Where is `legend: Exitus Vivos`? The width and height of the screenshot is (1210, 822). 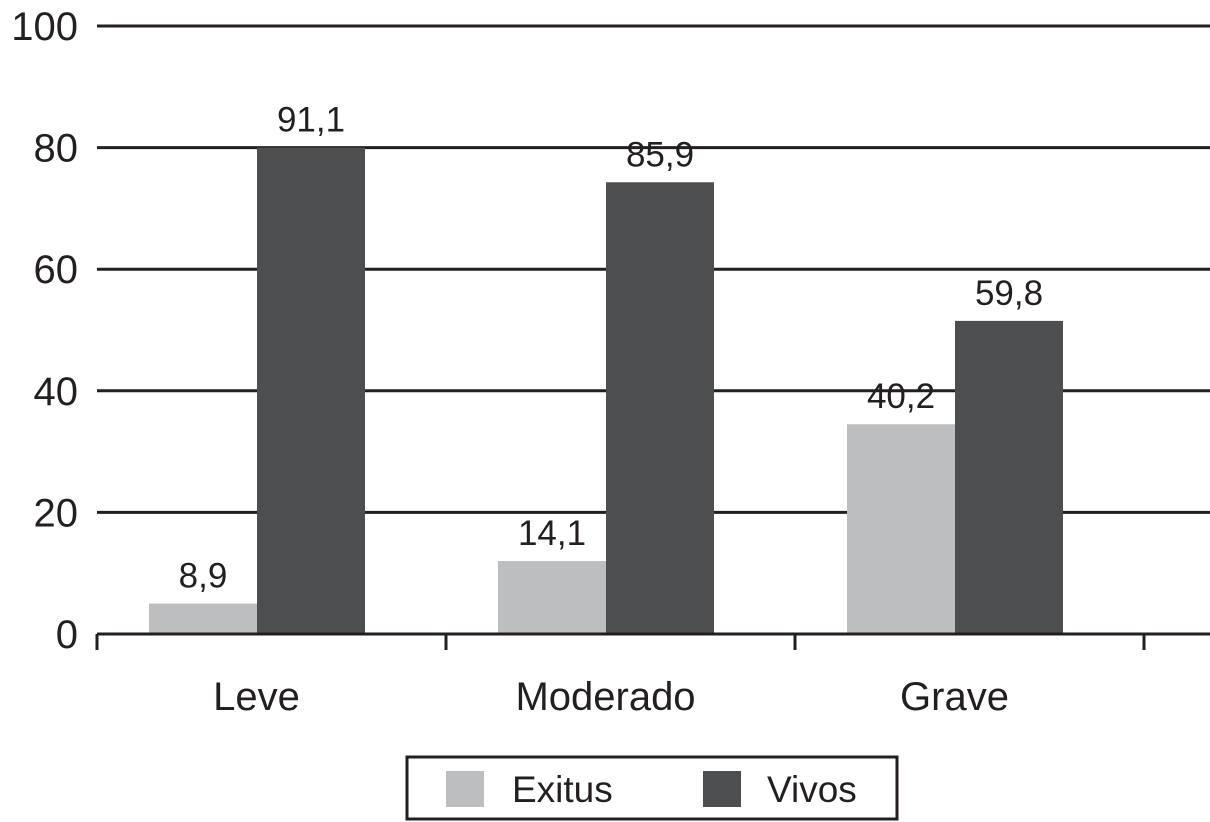
legend: Exitus Vivos is located at coordinates (652, 788).